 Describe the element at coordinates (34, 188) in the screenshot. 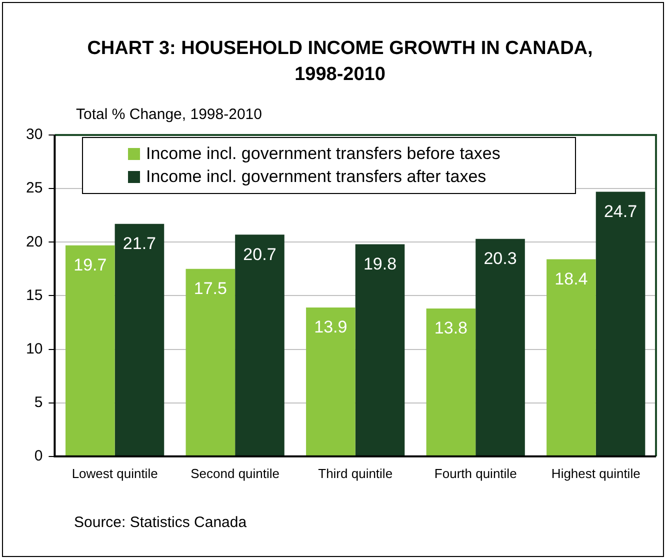

I see `y-tick-label: 25` at that location.